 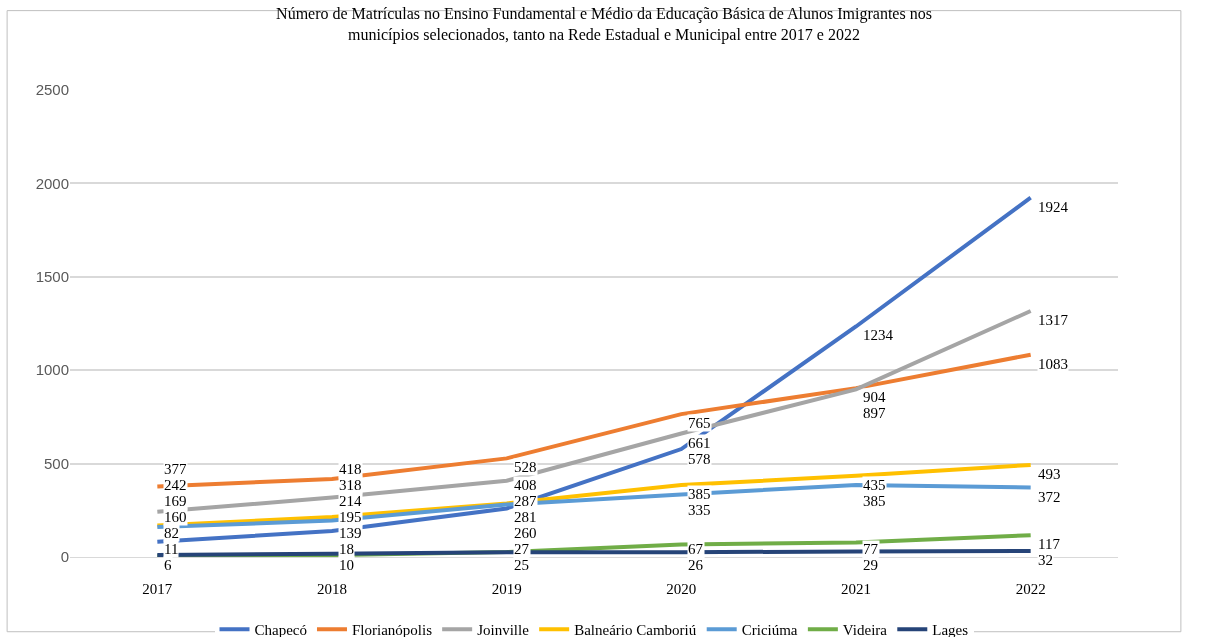 I want to click on data-label: 372, so click(x=1049, y=497).